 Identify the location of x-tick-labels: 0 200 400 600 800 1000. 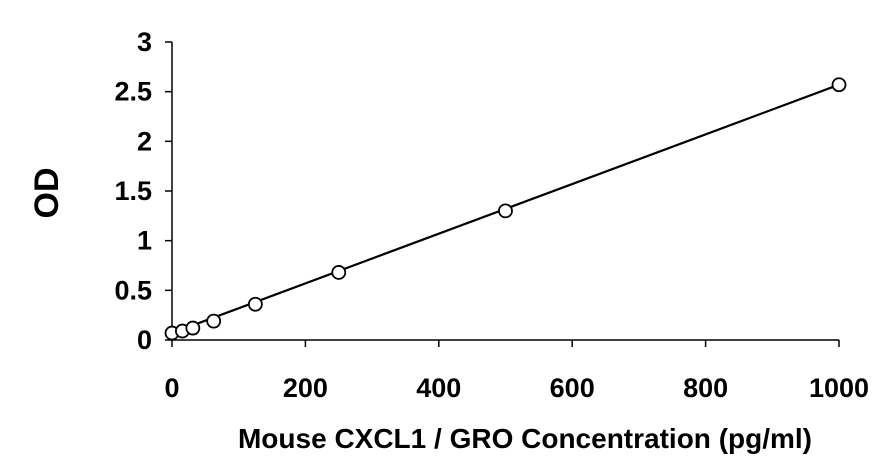
(516, 388).